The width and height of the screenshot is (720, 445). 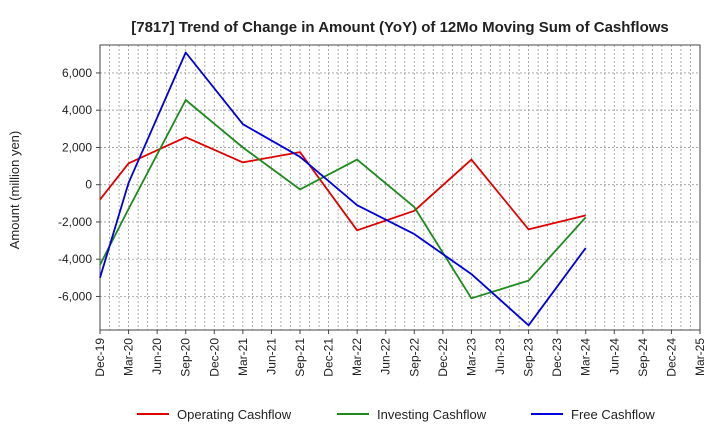 What do you see at coordinates (300, 357) in the screenshot?
I see `x-tick-label: Sep-21` at bounding box center [300, 357].